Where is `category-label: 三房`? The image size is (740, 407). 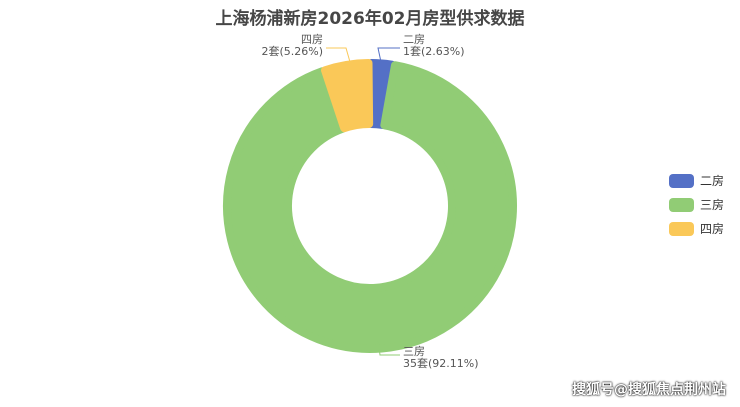
category-label: 三房 is located at coordinates (414, 351).